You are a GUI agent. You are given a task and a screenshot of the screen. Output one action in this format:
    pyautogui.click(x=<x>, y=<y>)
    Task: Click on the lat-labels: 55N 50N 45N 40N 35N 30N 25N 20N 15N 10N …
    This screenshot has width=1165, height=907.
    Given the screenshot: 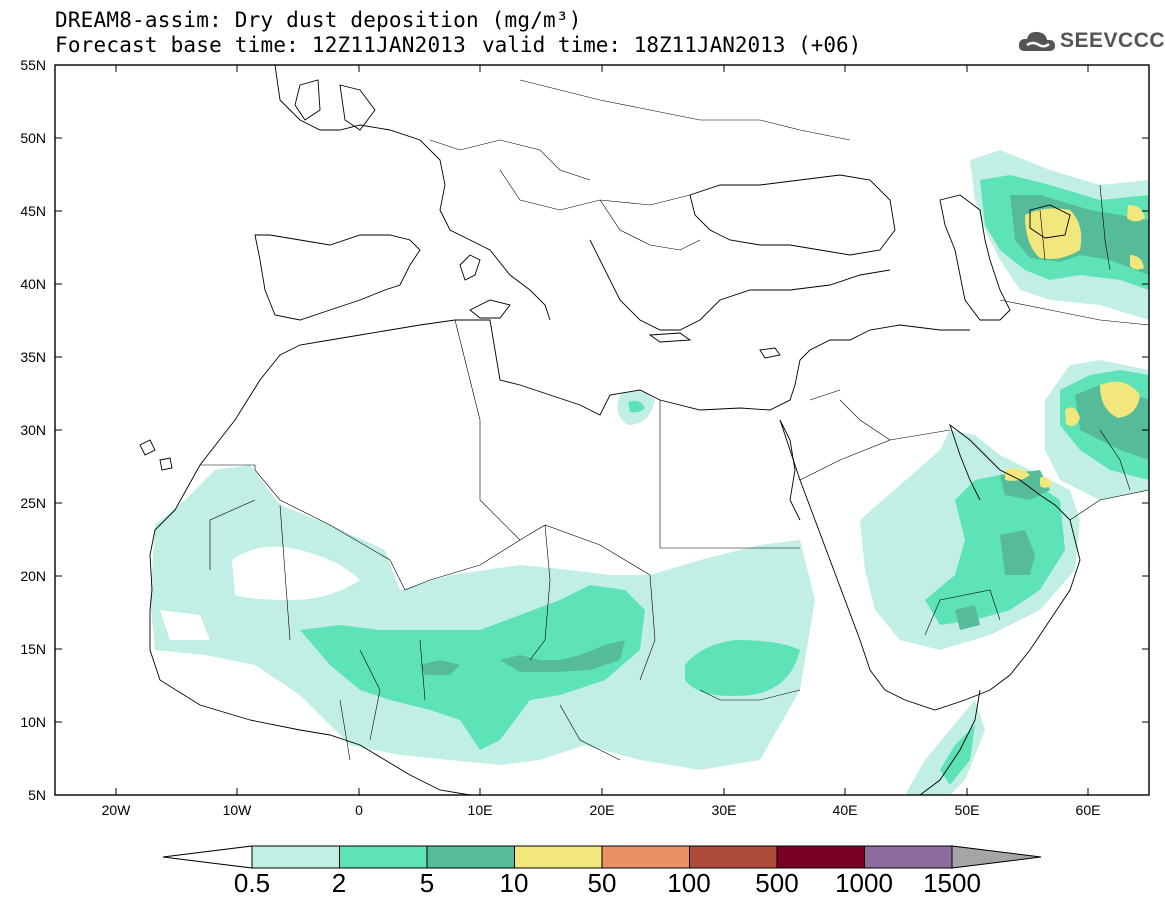 What is the action you would take?
    pyautogui.click(x=33, y=430)
    